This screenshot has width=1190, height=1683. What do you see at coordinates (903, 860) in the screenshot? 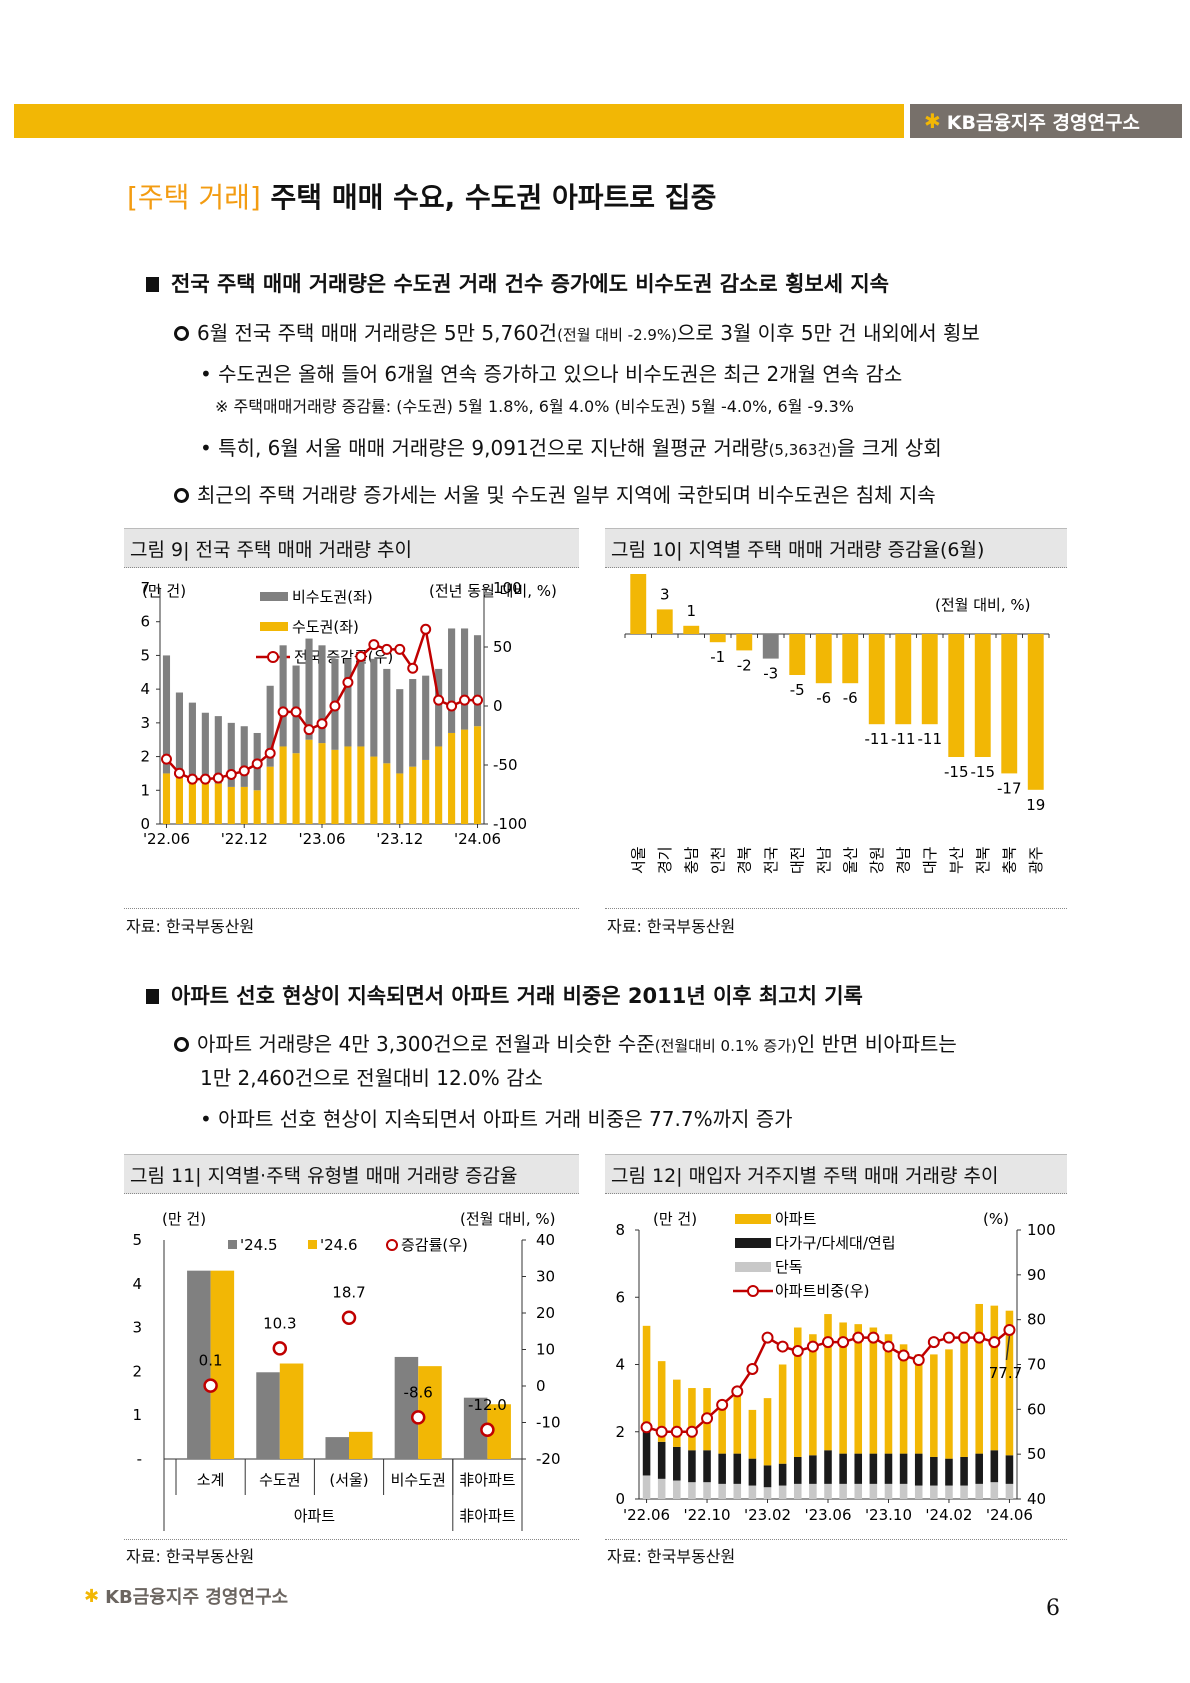
I see `fig10-category-label: 경남` at bounding box center [903, 860].